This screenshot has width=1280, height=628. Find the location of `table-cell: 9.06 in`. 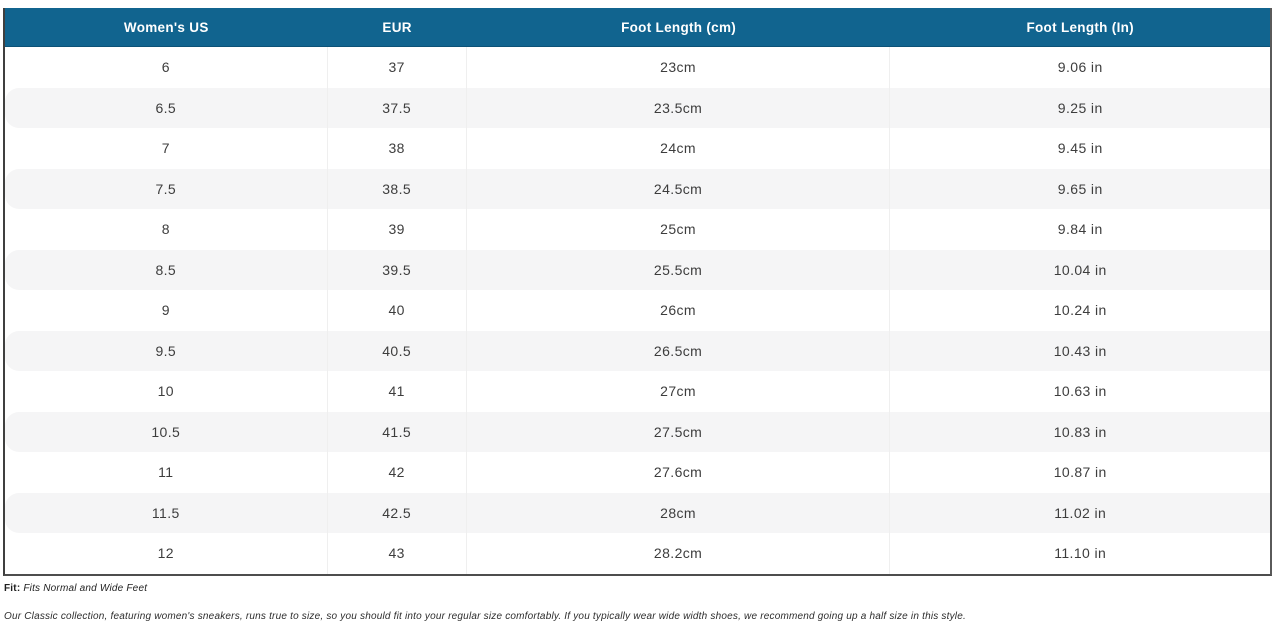

table-cell: 9.06 in is located at coordinates (1080, 67).